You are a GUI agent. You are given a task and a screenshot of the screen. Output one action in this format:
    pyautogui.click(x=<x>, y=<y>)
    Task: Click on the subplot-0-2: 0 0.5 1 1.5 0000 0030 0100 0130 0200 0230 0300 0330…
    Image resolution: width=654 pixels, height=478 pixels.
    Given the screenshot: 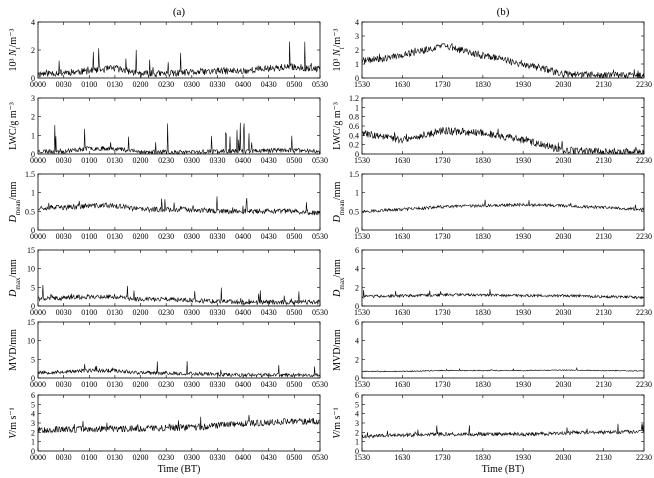 What is the action you would take?
    pyautogui.click(x=176, y=205)
    